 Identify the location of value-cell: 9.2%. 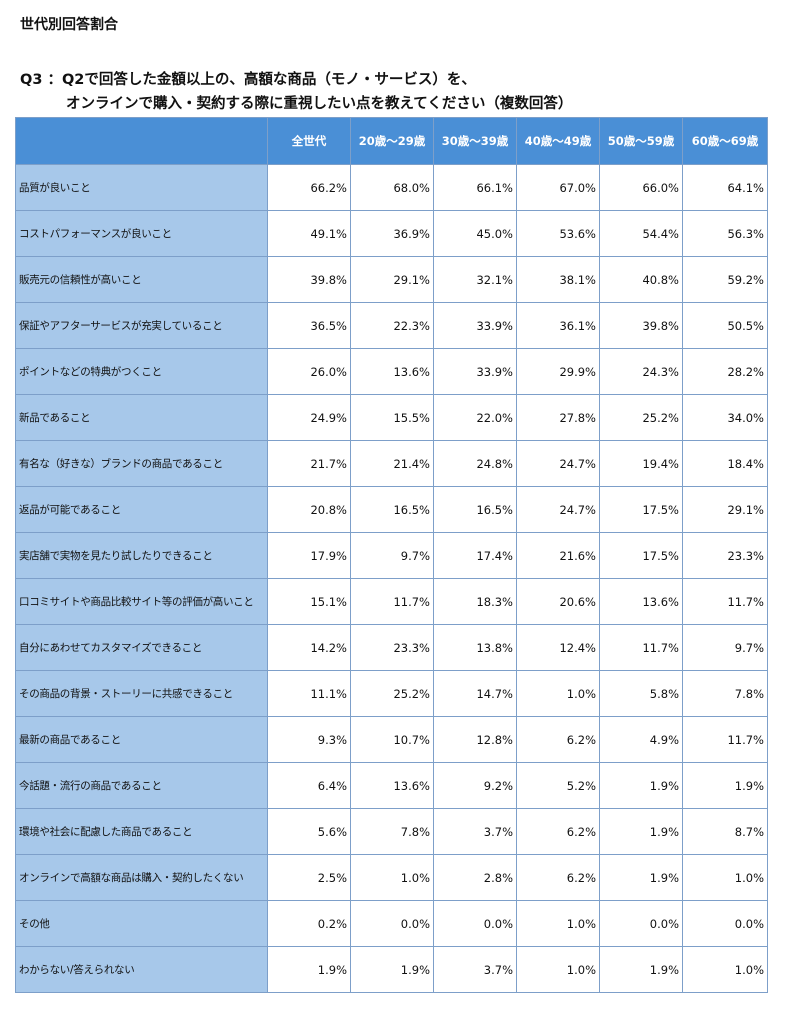
(475, 785).